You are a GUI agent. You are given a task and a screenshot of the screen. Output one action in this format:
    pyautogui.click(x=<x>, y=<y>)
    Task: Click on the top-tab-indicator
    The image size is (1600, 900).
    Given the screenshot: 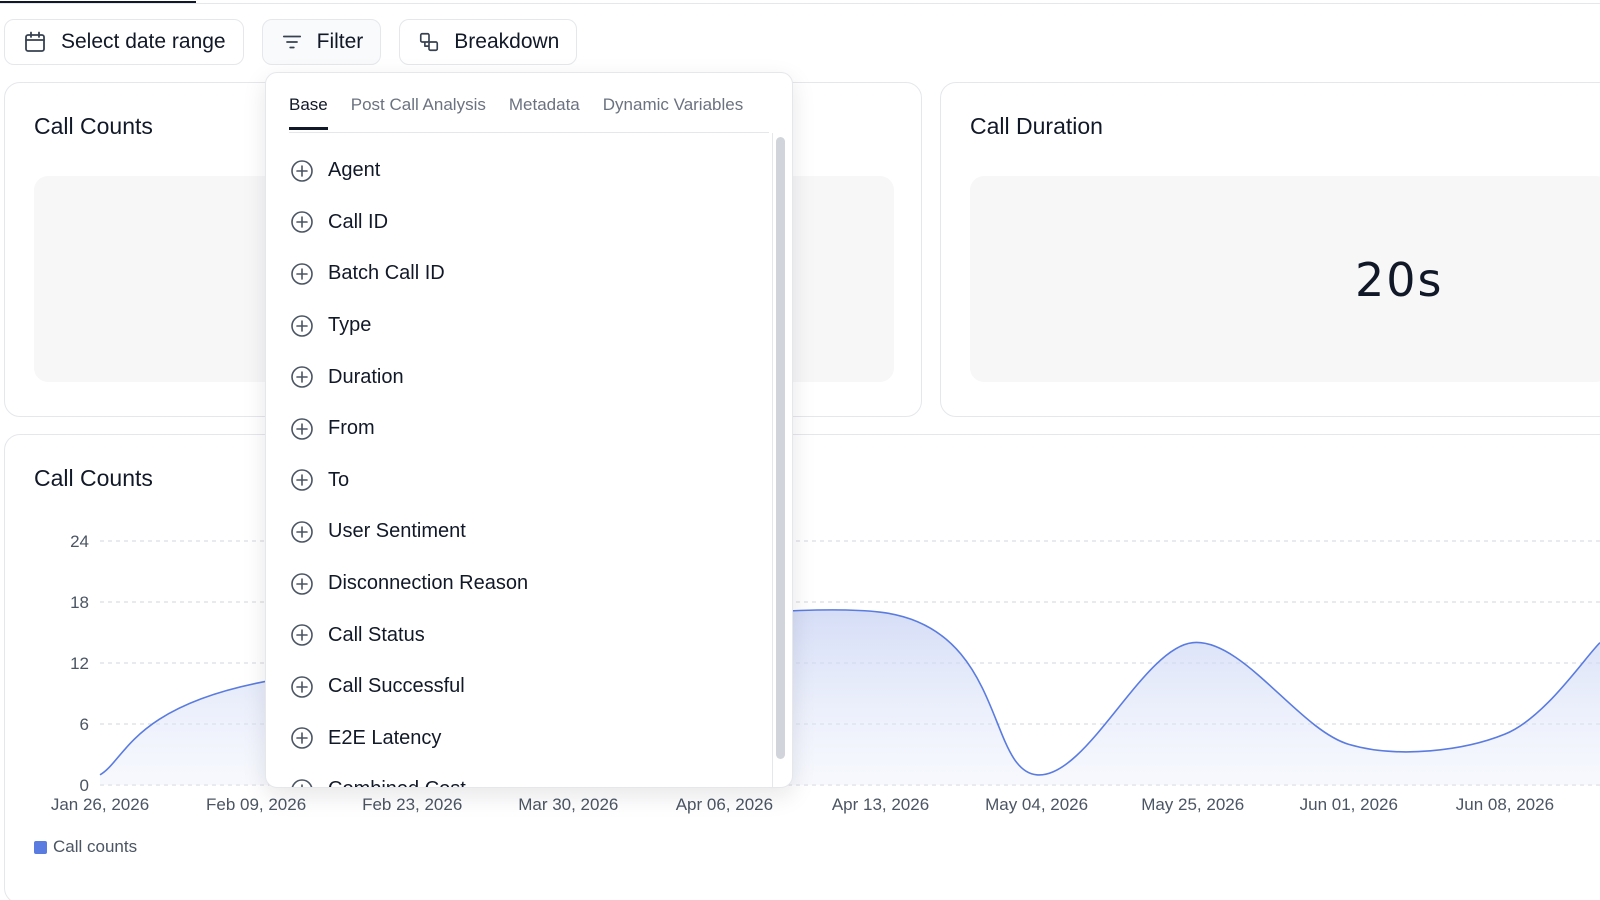 What is the action you would take?
    pyautogui.click(x=98, y=2)
    